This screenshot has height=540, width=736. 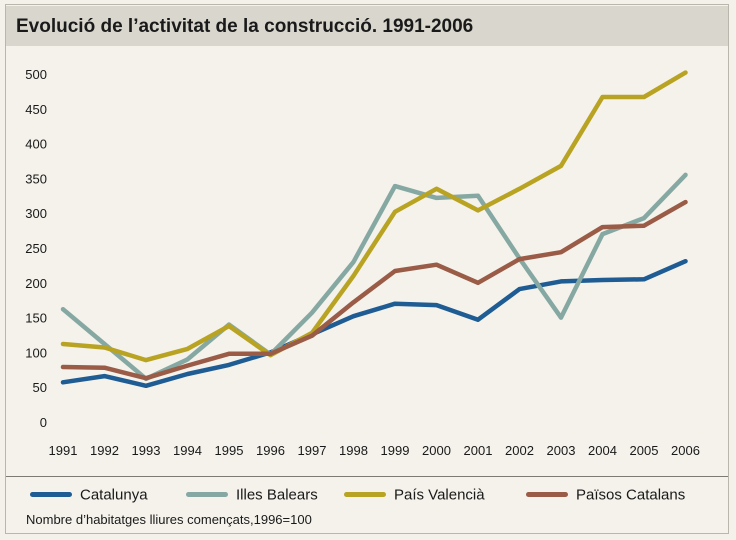 I want to click on legend-label-illes-balears: Illes Balears, so click(x=277, y=495).